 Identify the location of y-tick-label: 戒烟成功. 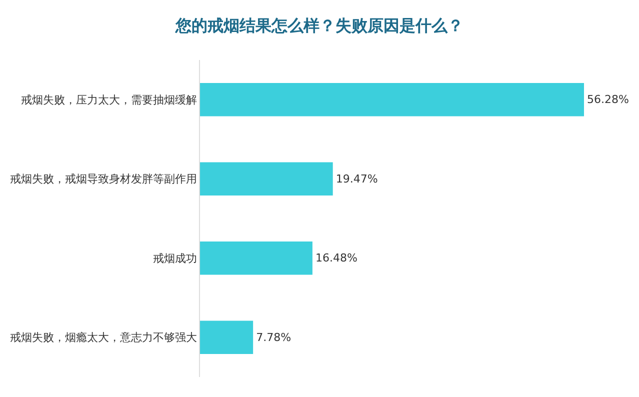
(174, 258).